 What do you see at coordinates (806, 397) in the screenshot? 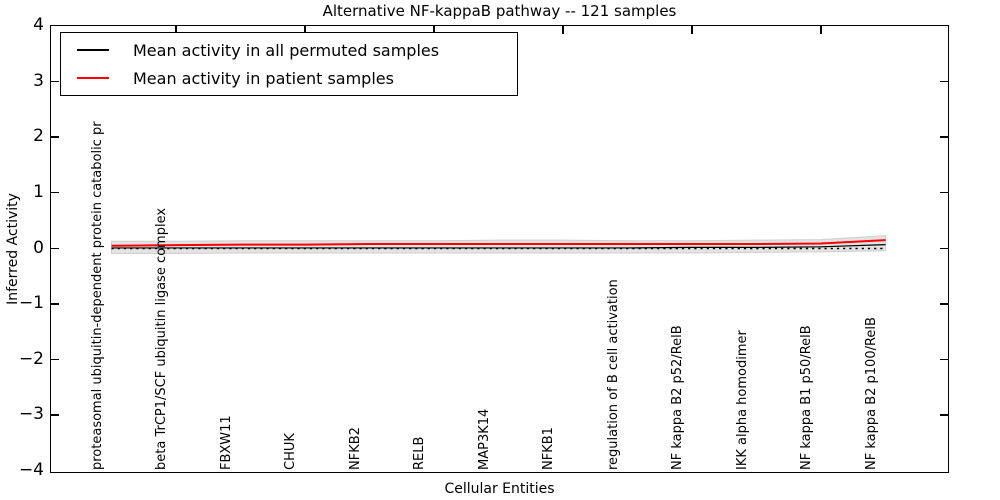
I see `x-tick-label: NF kappa B1 p50/RelB` at bounding box center [806, 397].